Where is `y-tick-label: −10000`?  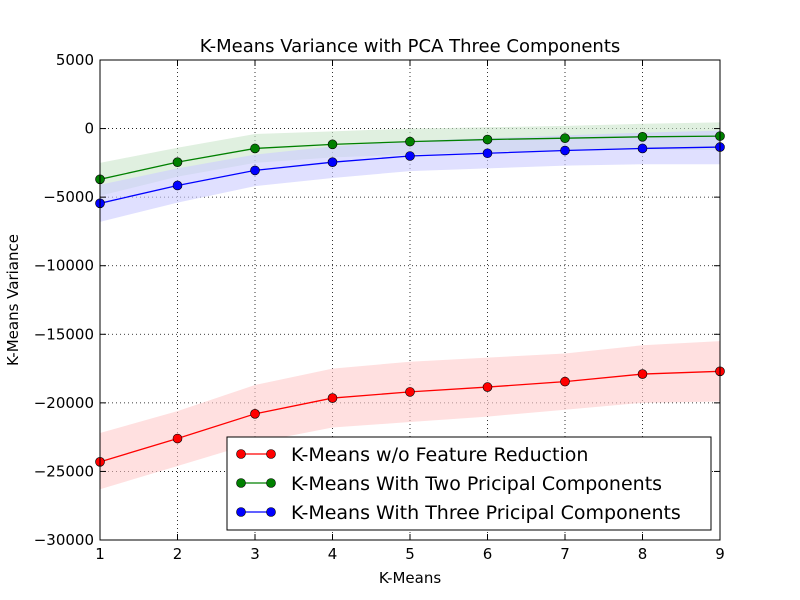 y-tick-label: −10000 is located at coordinates (64, 266).